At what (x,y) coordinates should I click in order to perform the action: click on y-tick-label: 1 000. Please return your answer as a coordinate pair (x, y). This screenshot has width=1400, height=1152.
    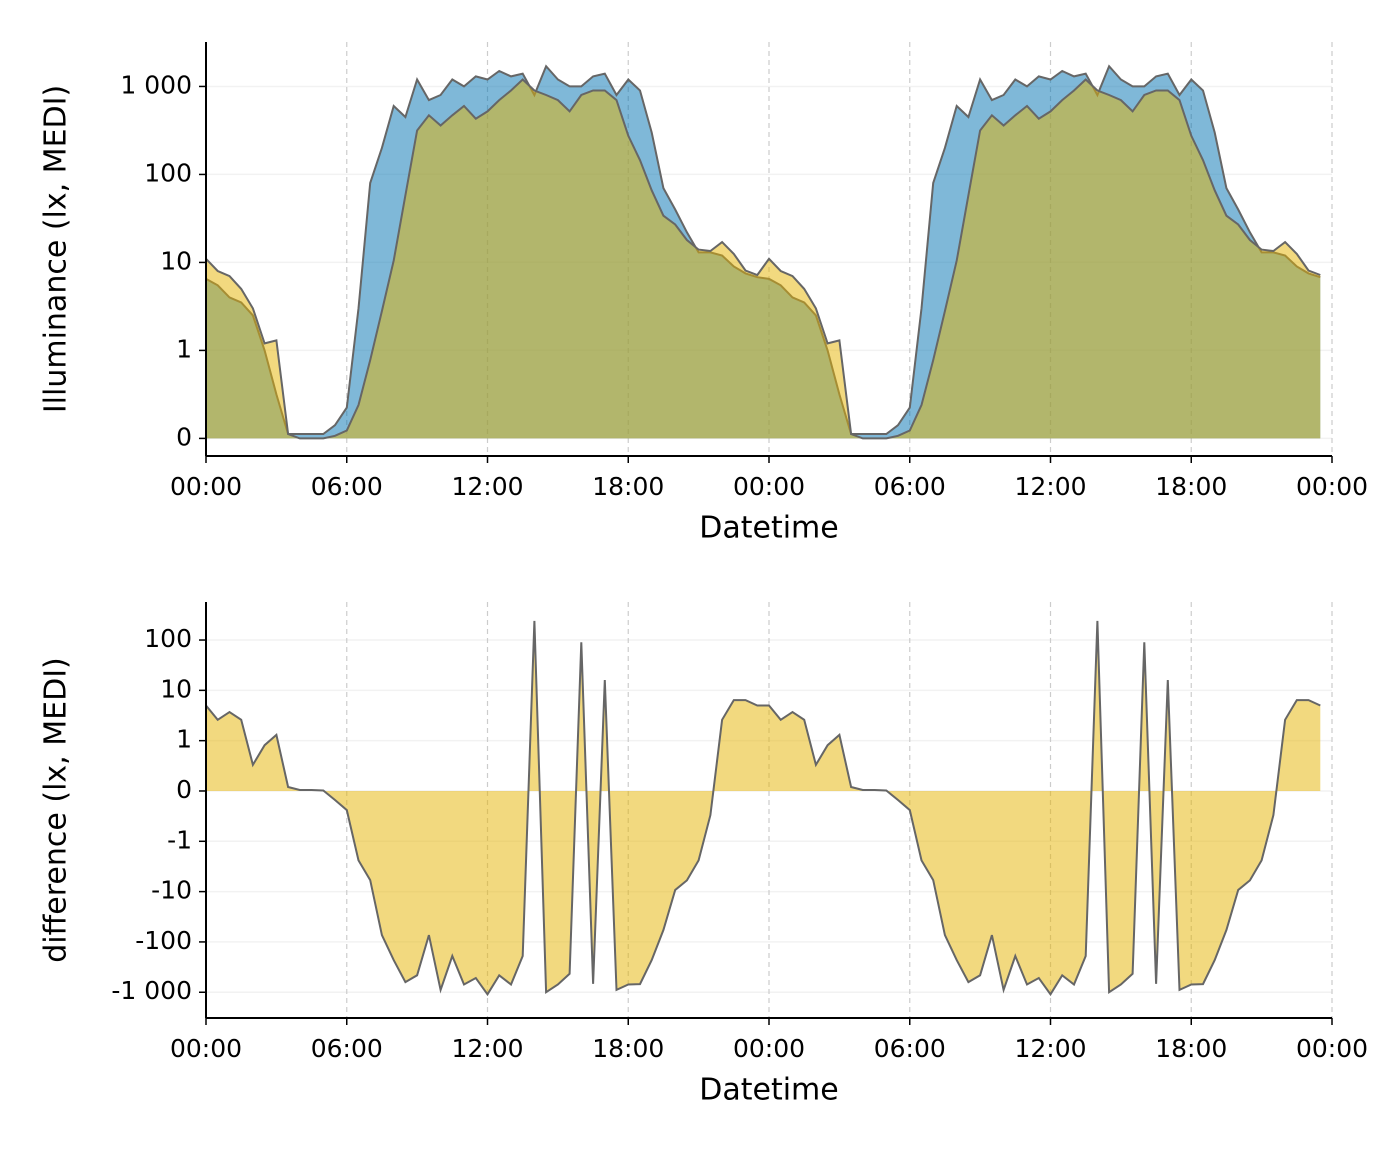
    Looking at the image, I should click on (156, 84).